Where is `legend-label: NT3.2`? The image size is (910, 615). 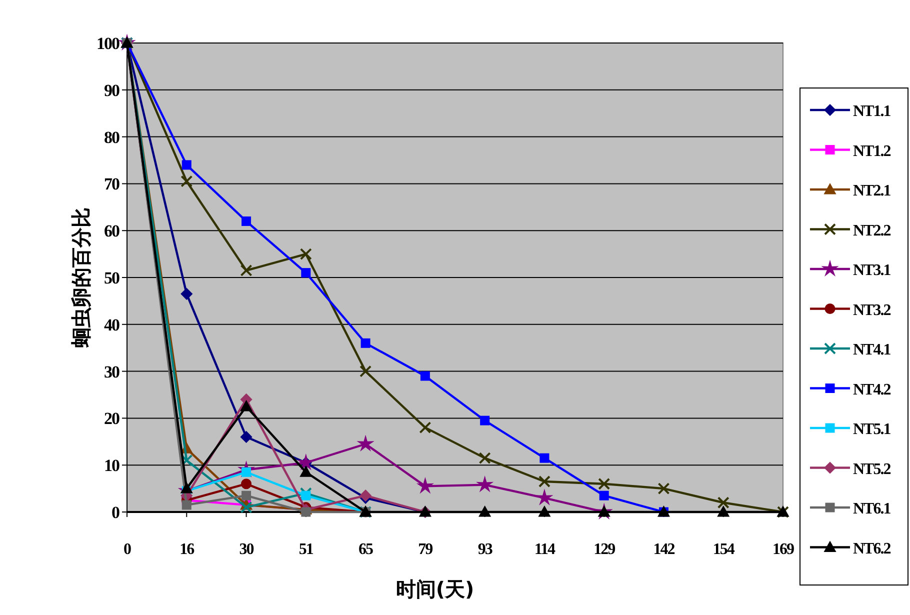
legend-label: NT3.2 is located at coordinates (872, 310).